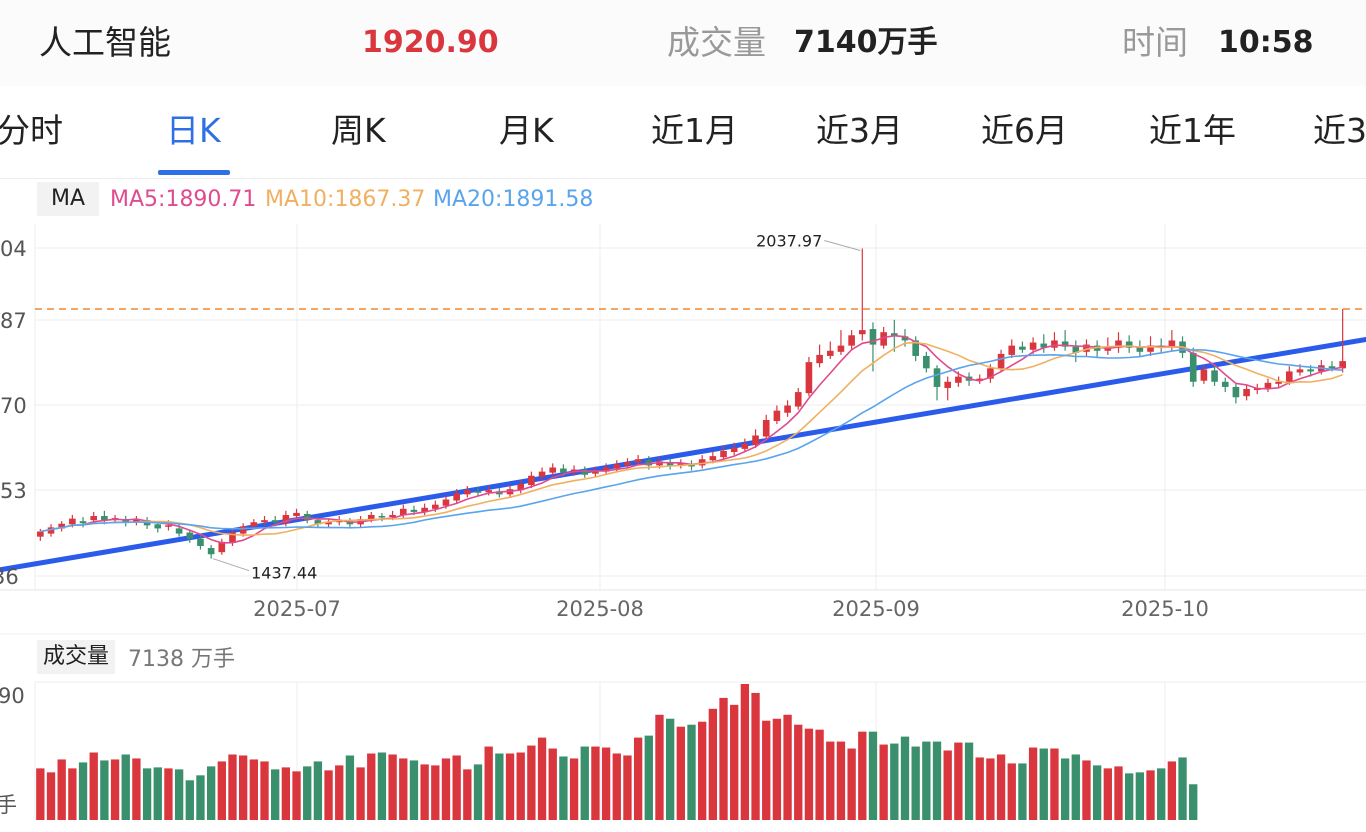 Image resolution: width=1366 pixels, height=832 pixels. What do you see at coordinates (1024, 130) in the screenshot?
I see `tab-6-month: 近6月` at bounding box center [1024, 130].